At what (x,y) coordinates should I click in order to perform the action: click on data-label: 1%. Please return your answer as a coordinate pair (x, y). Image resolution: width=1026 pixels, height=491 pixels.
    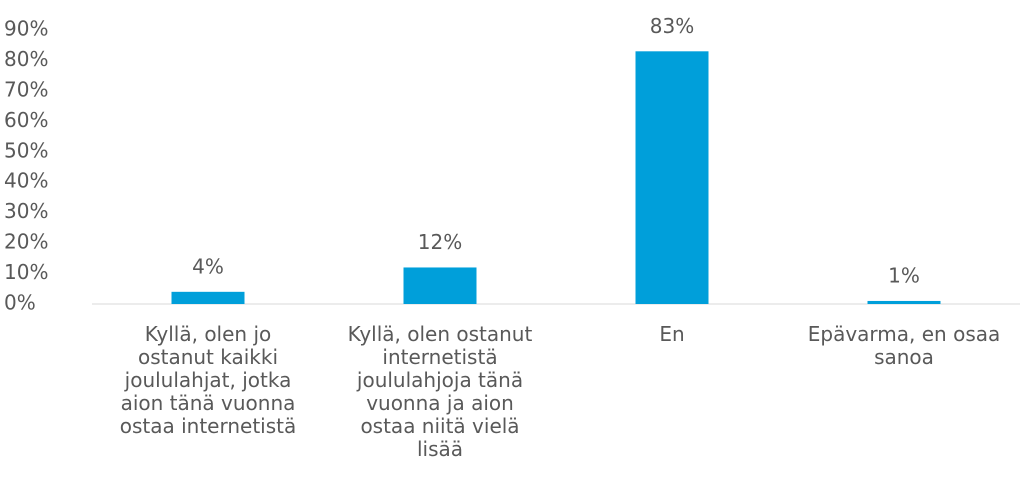
    Looking at the image, I should click on (904, 275).